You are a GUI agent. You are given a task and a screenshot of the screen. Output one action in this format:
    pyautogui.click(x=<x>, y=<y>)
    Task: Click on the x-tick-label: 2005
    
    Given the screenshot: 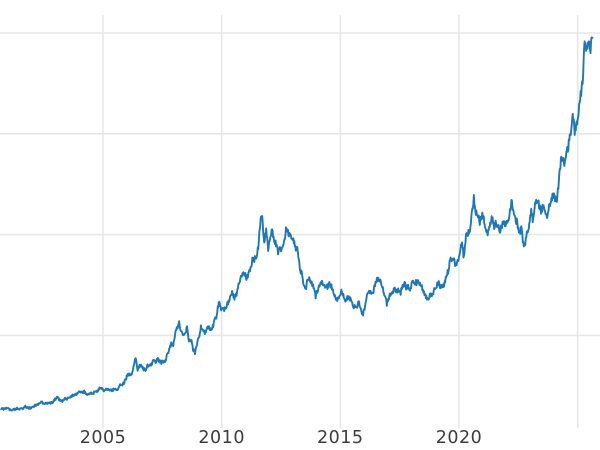 What is the action you would take?
    pyautogui.click(x=103, y=438)
    